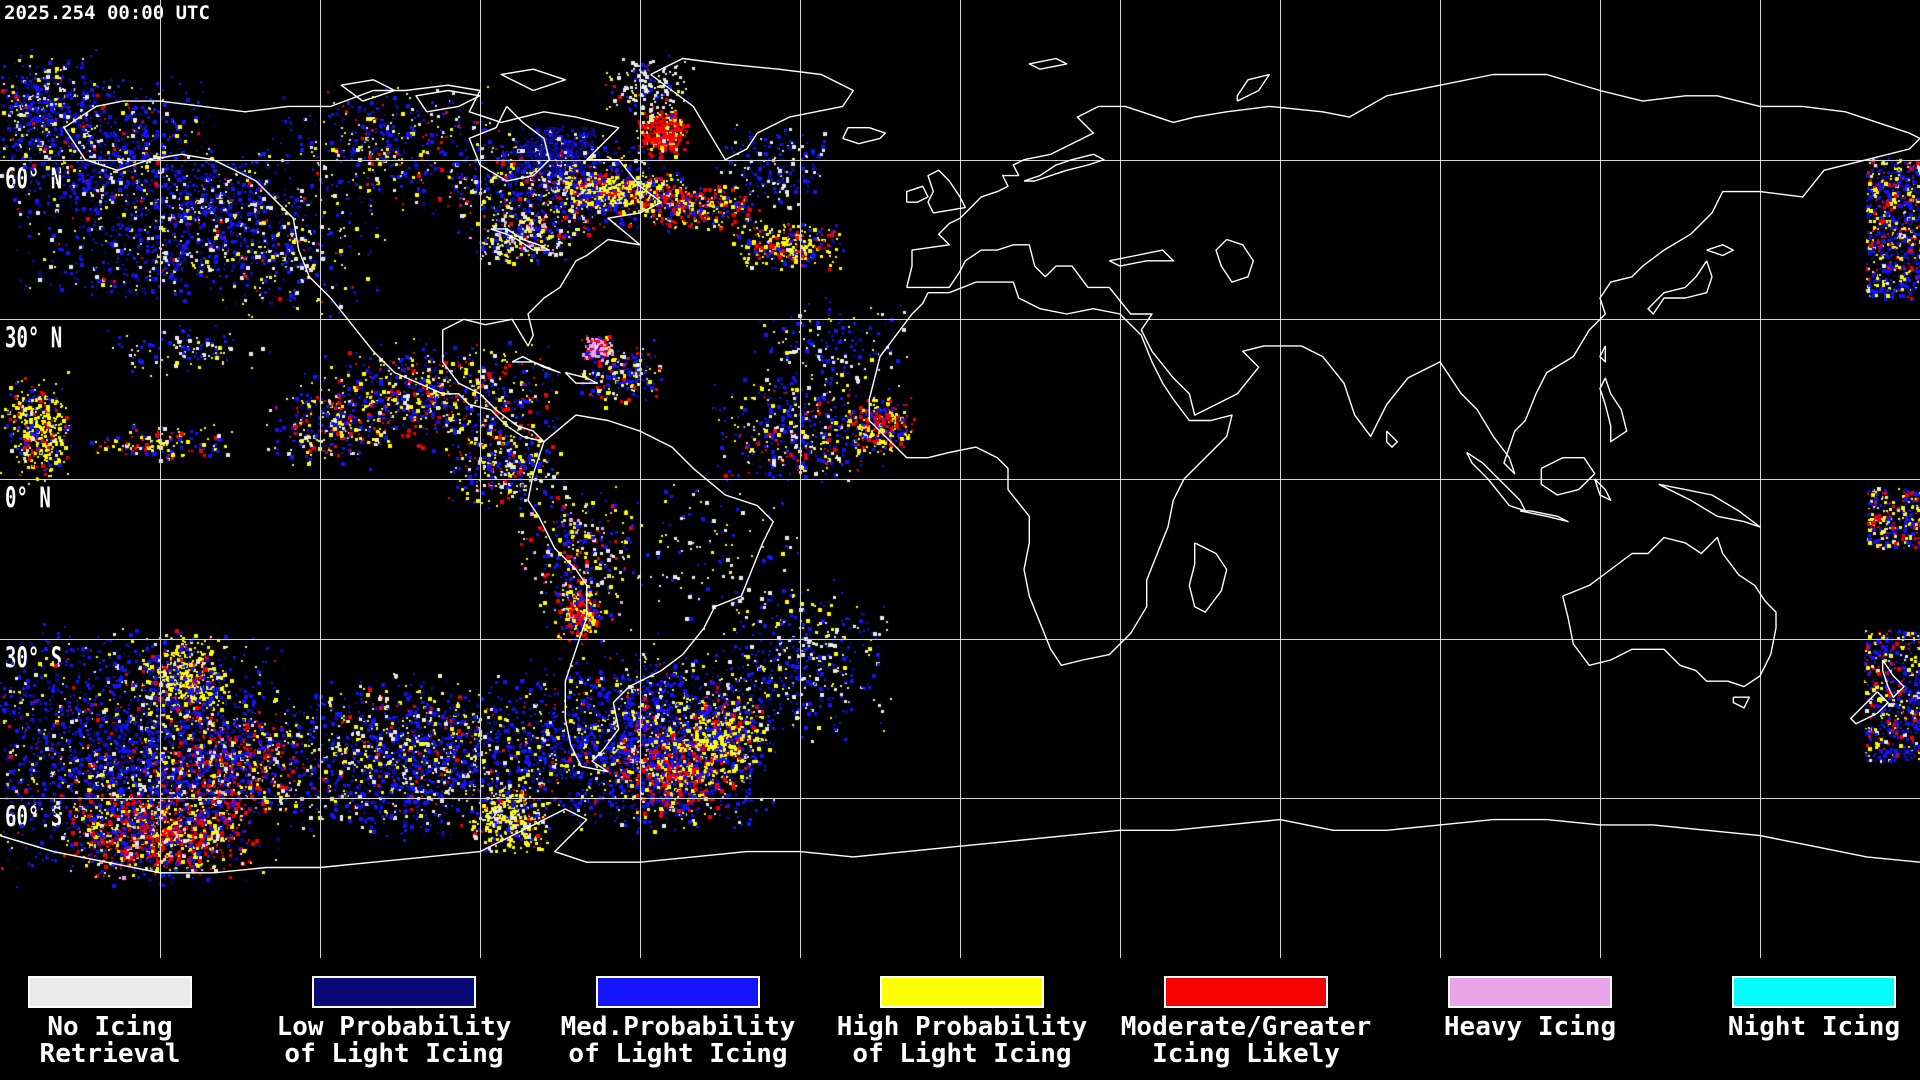  I want to click on legend-item-heavy: Heavy Icing, so click(1530, 1008).